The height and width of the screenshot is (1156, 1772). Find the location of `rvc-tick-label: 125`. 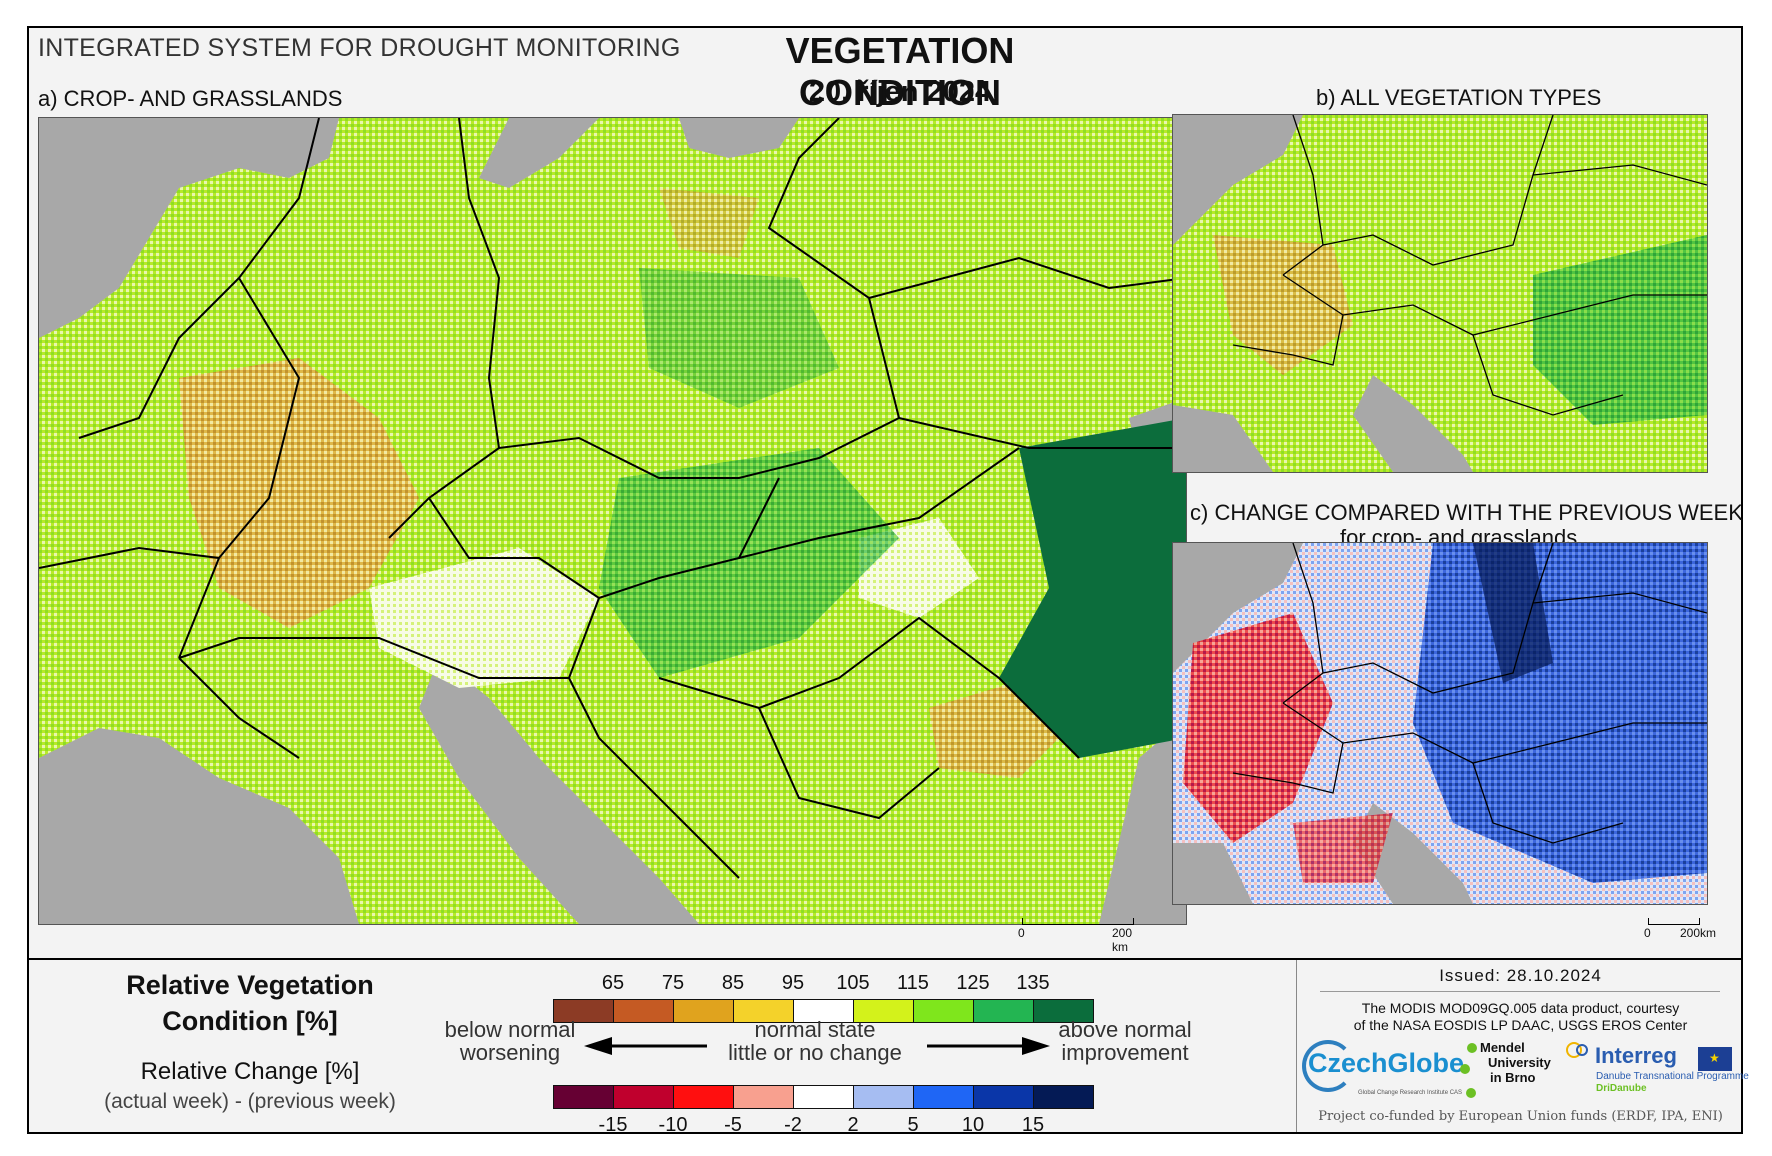

rvc-tick-label: 125 is located at coordinates (973, 983).